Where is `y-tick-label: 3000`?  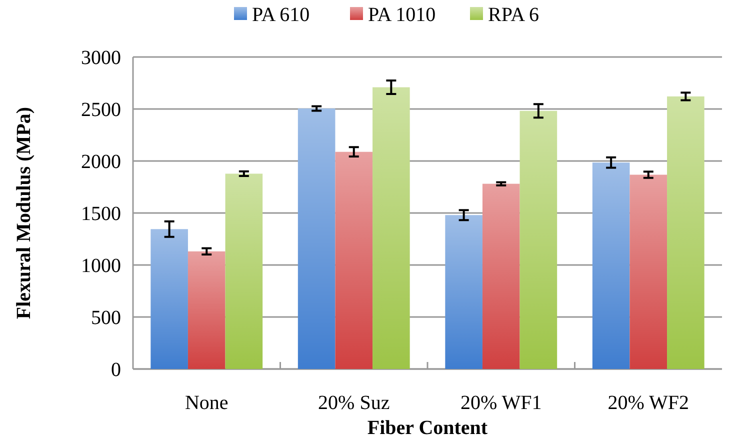
y-tick-label: 3000 is located at coordinates (101, 58).